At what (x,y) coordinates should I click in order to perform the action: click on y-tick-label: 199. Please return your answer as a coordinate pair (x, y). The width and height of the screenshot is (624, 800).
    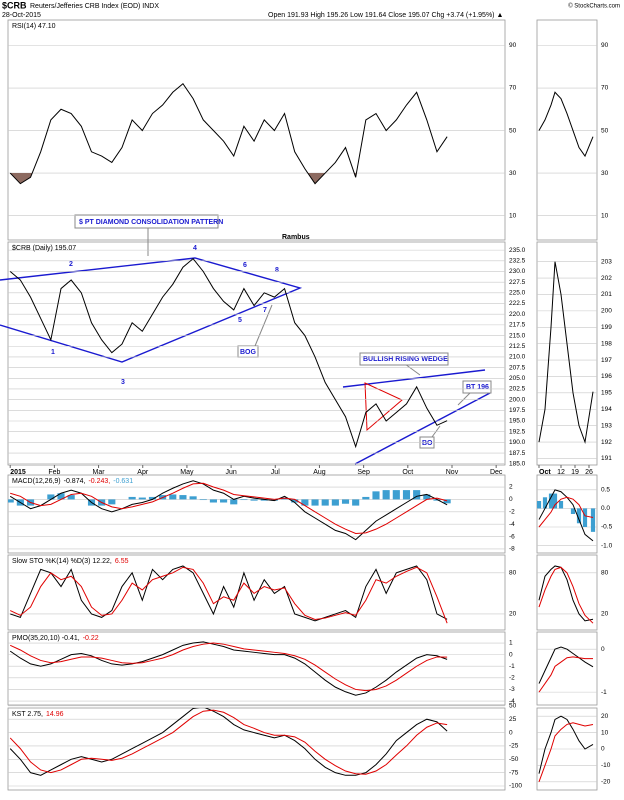
    Looking at the image, I should click on (606, 327).